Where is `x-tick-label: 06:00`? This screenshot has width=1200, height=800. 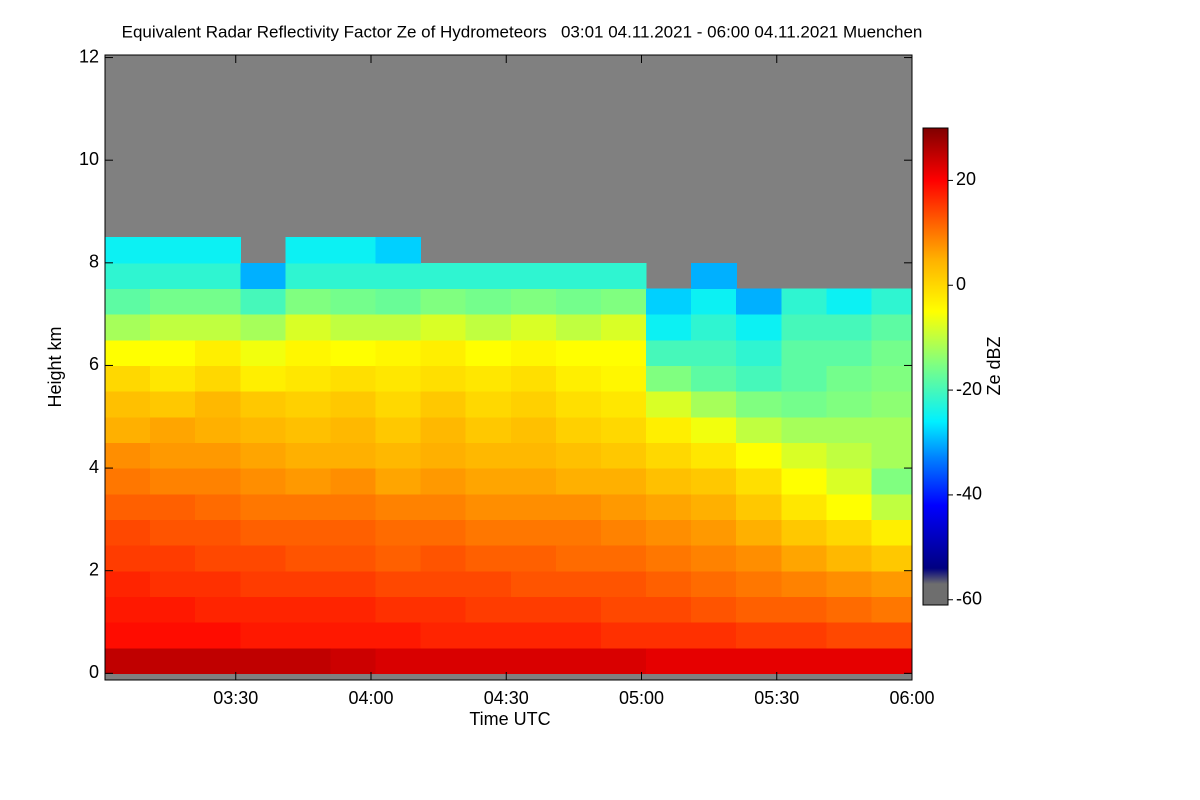
x-tick-label: 06:00 is located at coordinates (911, 698).